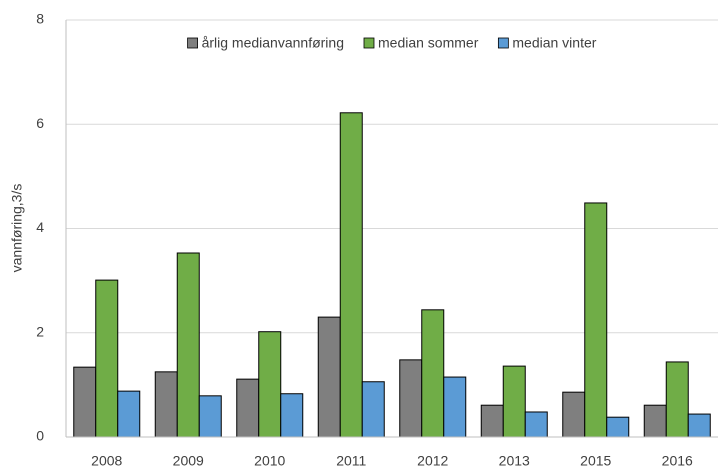 The width and height of the screenshot is (720, 472). What do you see at coordinates (188, 461) in the screenshot?
I see `x-tick-label: 2009` at bounding box center [188, 461].